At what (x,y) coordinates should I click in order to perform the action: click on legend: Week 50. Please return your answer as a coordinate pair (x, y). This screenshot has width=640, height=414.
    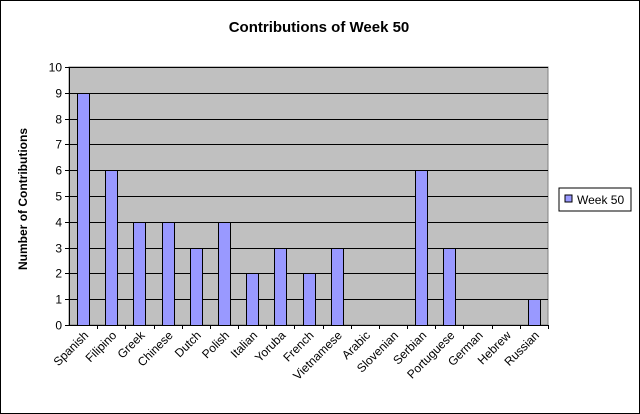
    Looking at the image, I should click on (595, 199).